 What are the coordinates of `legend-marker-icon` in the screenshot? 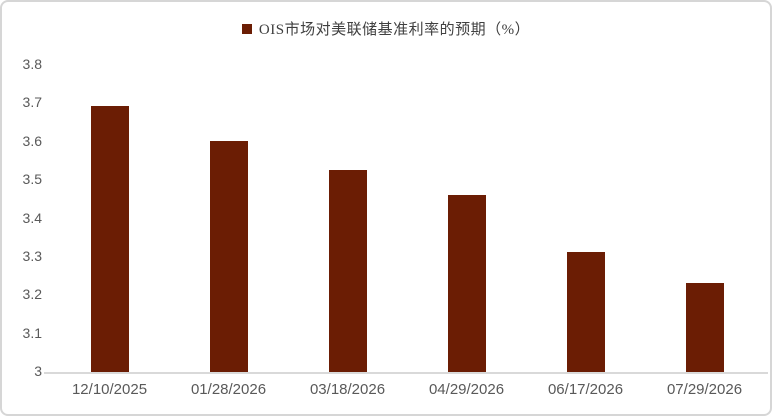 It's located at (246, 28).